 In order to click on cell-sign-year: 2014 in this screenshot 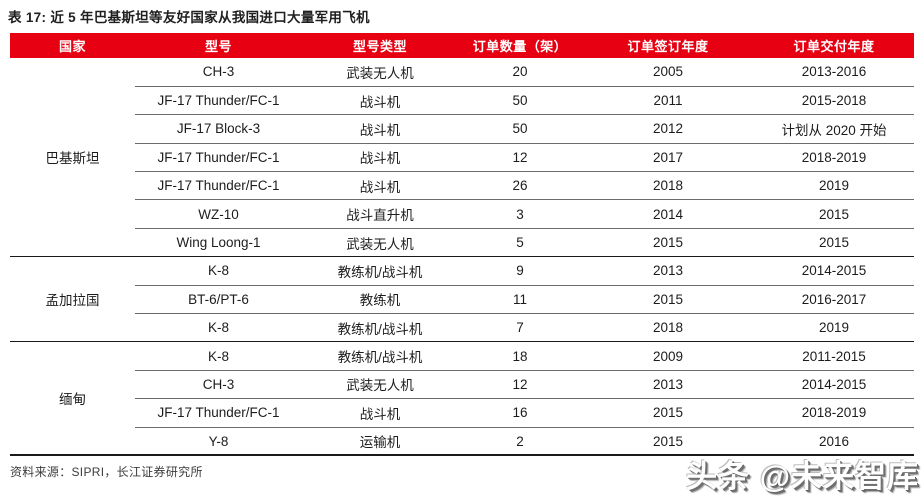, I will do `click(668, 214)`.